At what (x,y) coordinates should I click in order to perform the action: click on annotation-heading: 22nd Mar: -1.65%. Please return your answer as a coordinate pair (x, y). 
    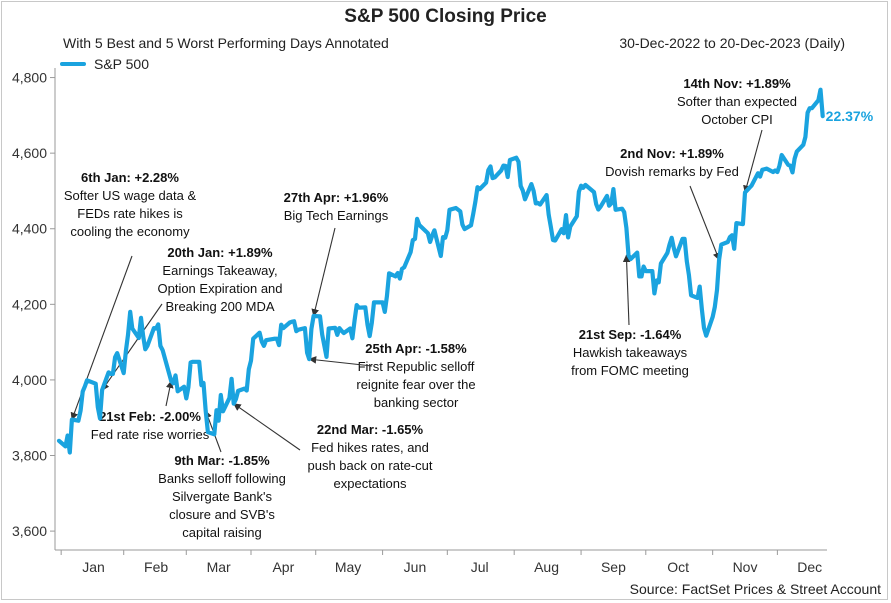
    Looking at the image, I should click on (370, 429).